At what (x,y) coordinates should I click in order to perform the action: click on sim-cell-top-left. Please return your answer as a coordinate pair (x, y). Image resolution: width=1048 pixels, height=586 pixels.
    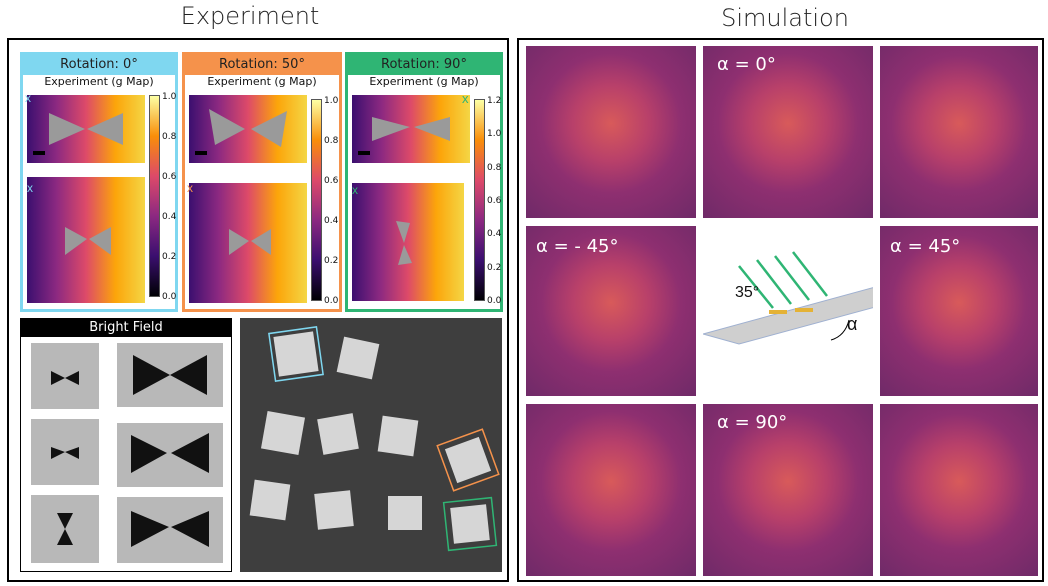
    Looking at the image, I should click on (611, 132).